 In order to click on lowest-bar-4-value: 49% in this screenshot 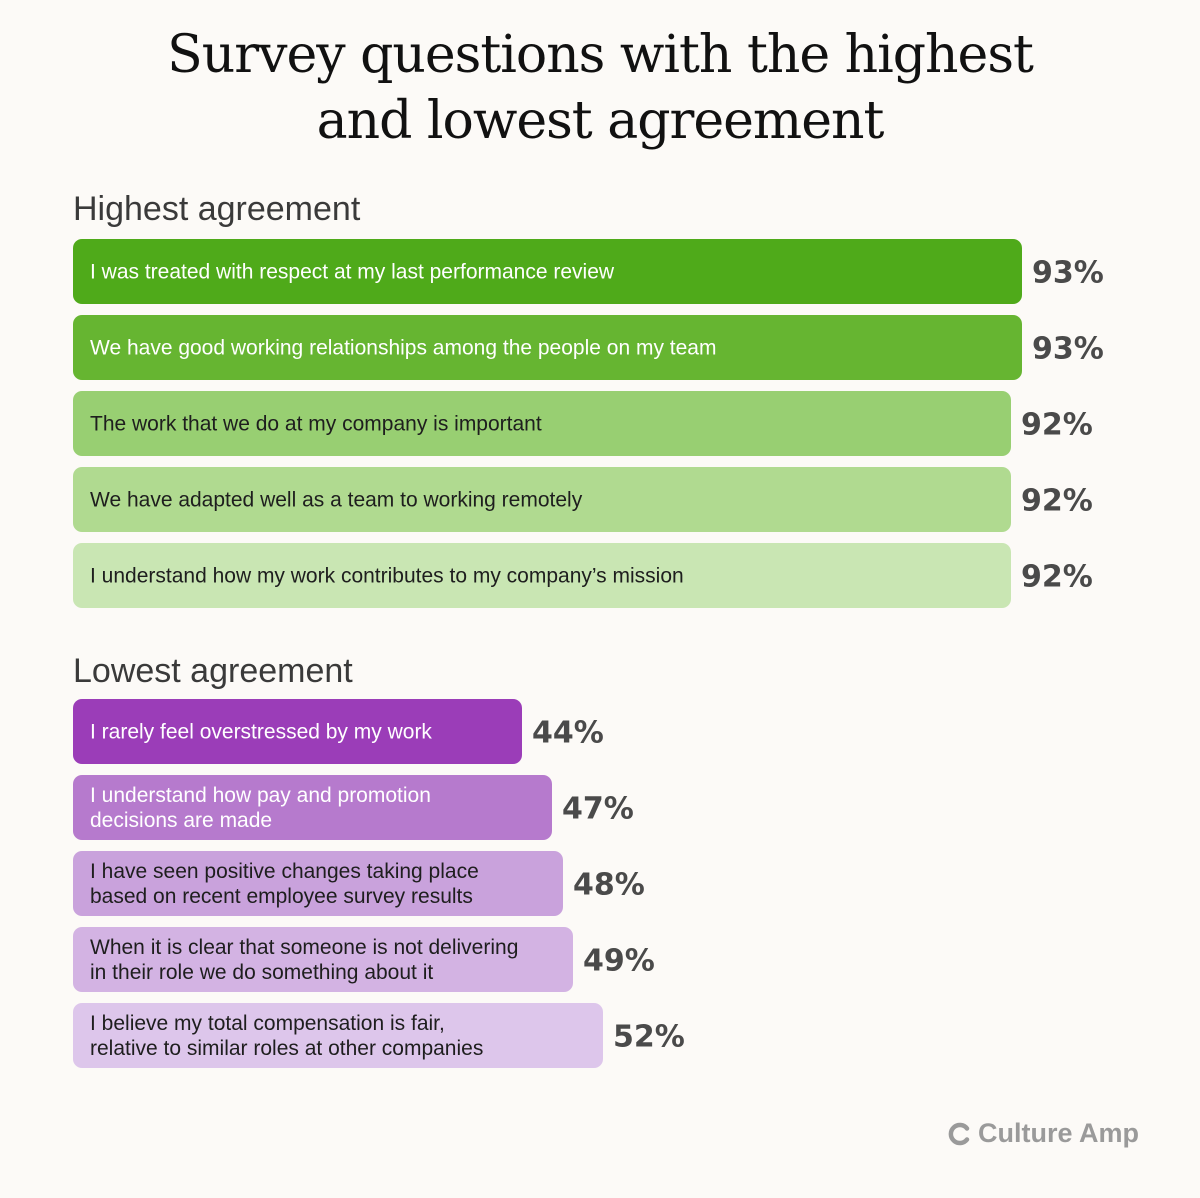, I will do `click(619, 961)`.